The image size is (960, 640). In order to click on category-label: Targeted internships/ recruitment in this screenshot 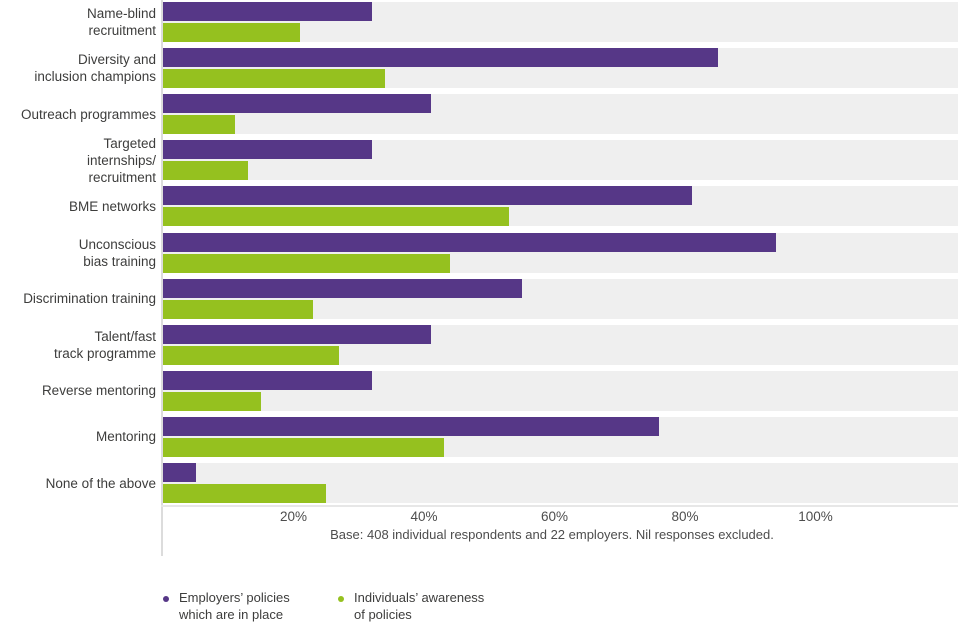, I will do `click(121, 160)`.